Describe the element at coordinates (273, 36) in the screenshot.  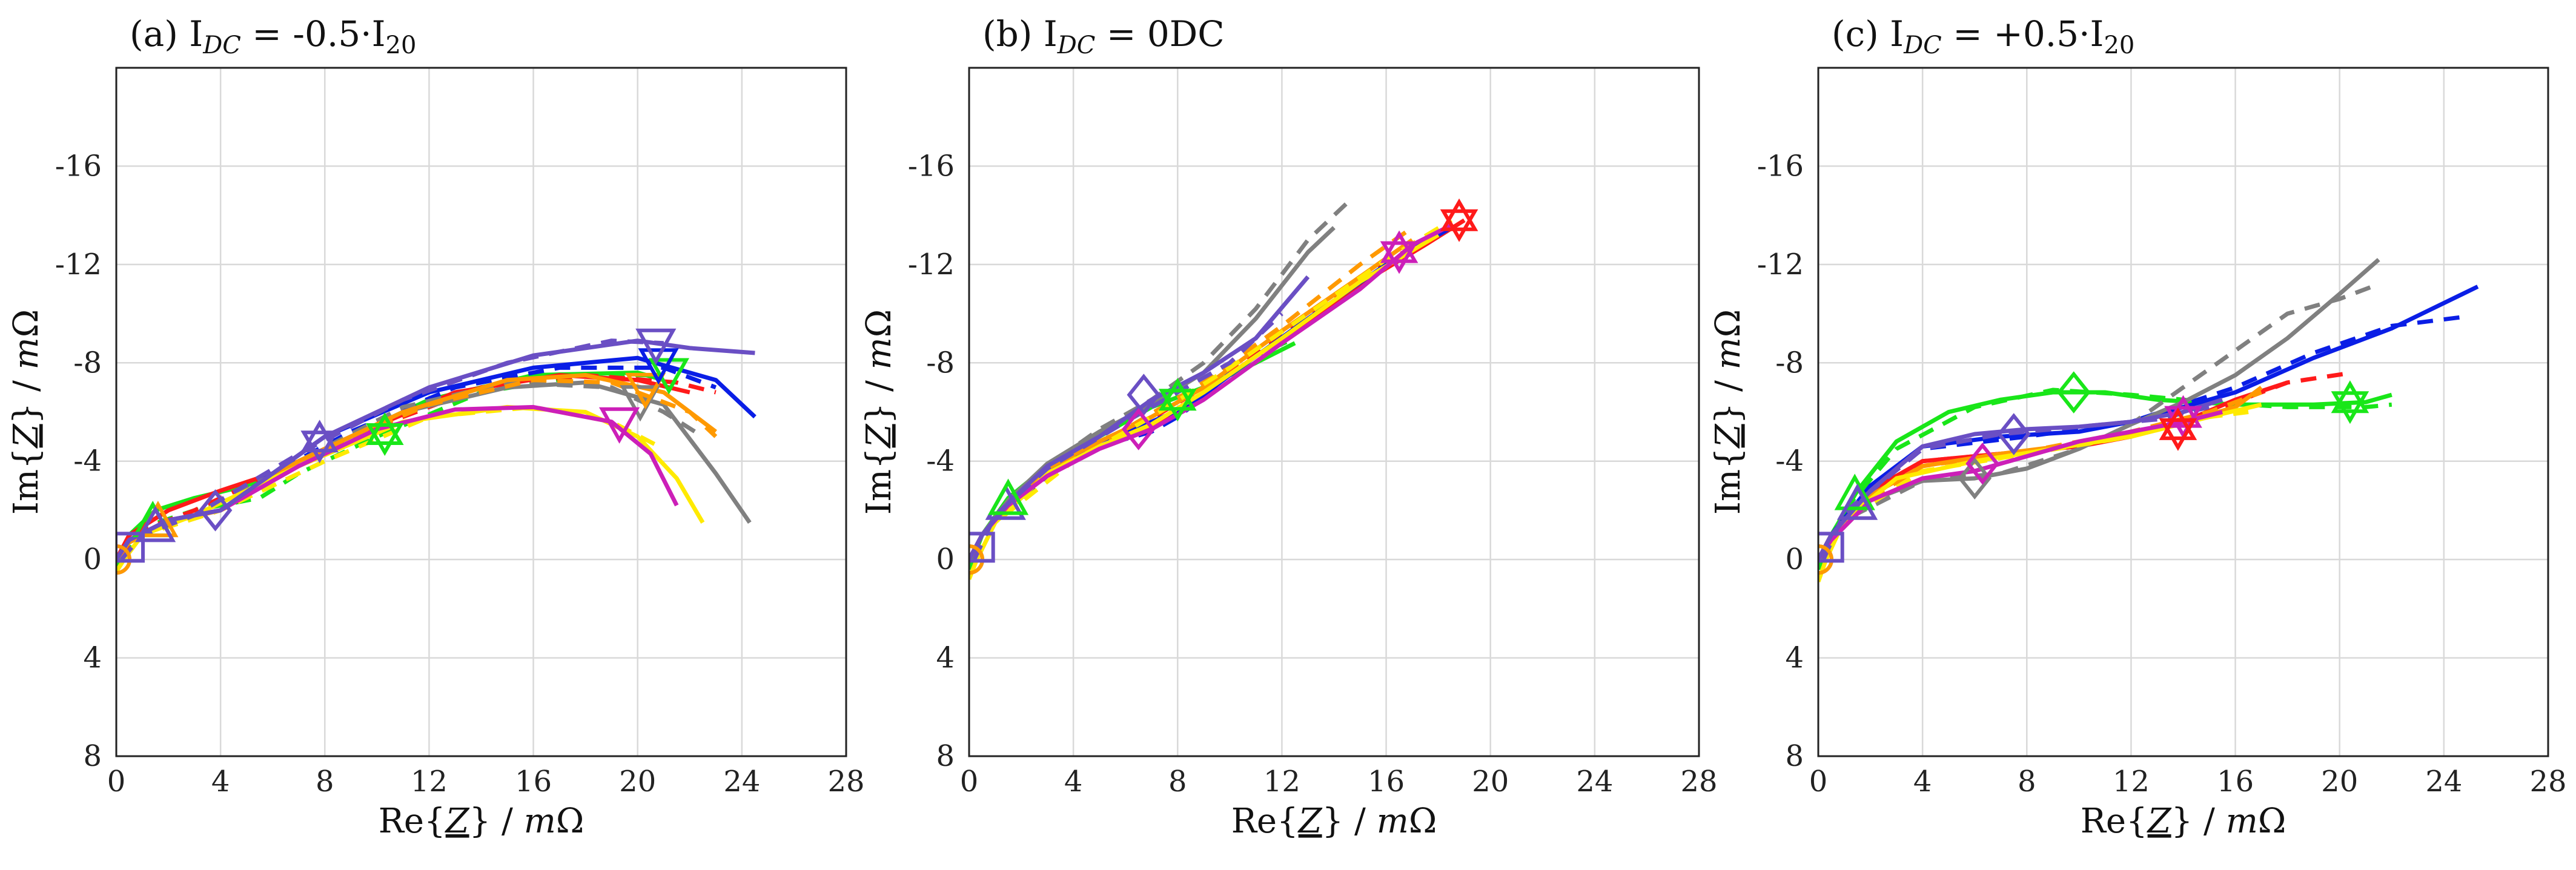
I see `panel-title: (a) IDC = -0.5·I20` at that location.